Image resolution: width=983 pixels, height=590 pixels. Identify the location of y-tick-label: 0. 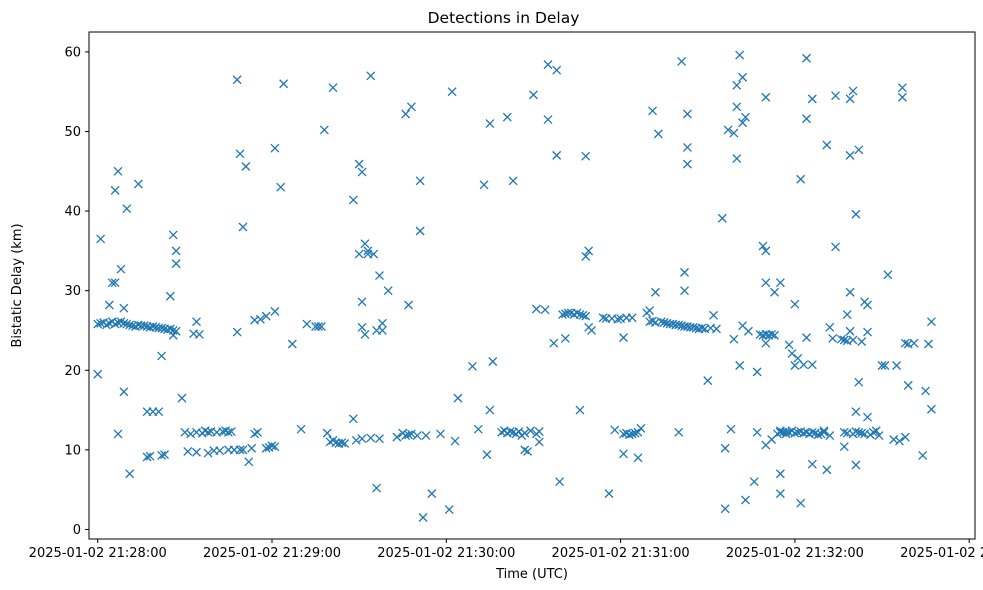
(77, 530).